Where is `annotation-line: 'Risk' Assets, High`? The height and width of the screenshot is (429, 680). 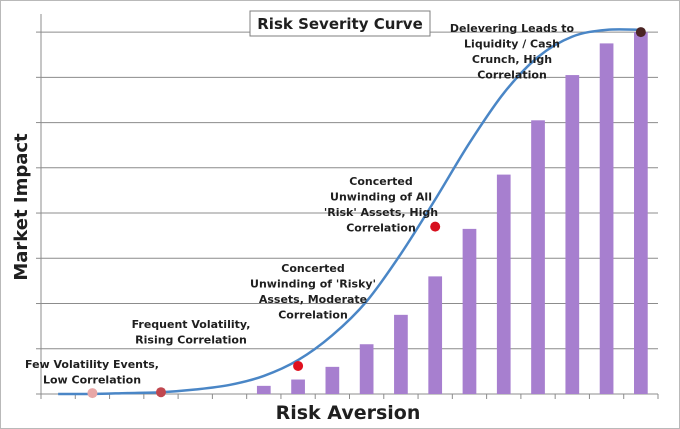 annotation-line: 'Risk' Assets, High is located at coordinates (381, 212).